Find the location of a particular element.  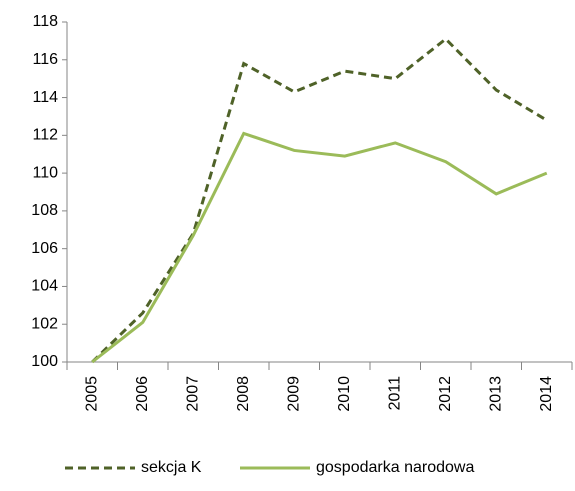

y-tick-label: 118 is located at coordinates (45, 21).